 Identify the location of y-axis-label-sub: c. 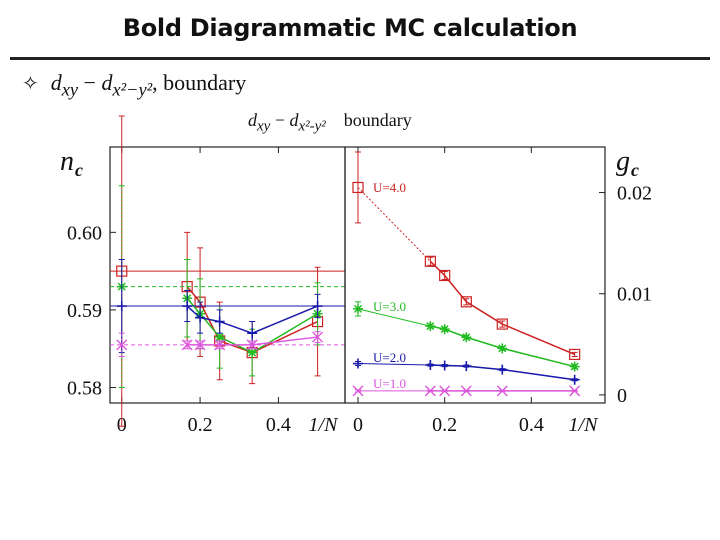
(79, 170).